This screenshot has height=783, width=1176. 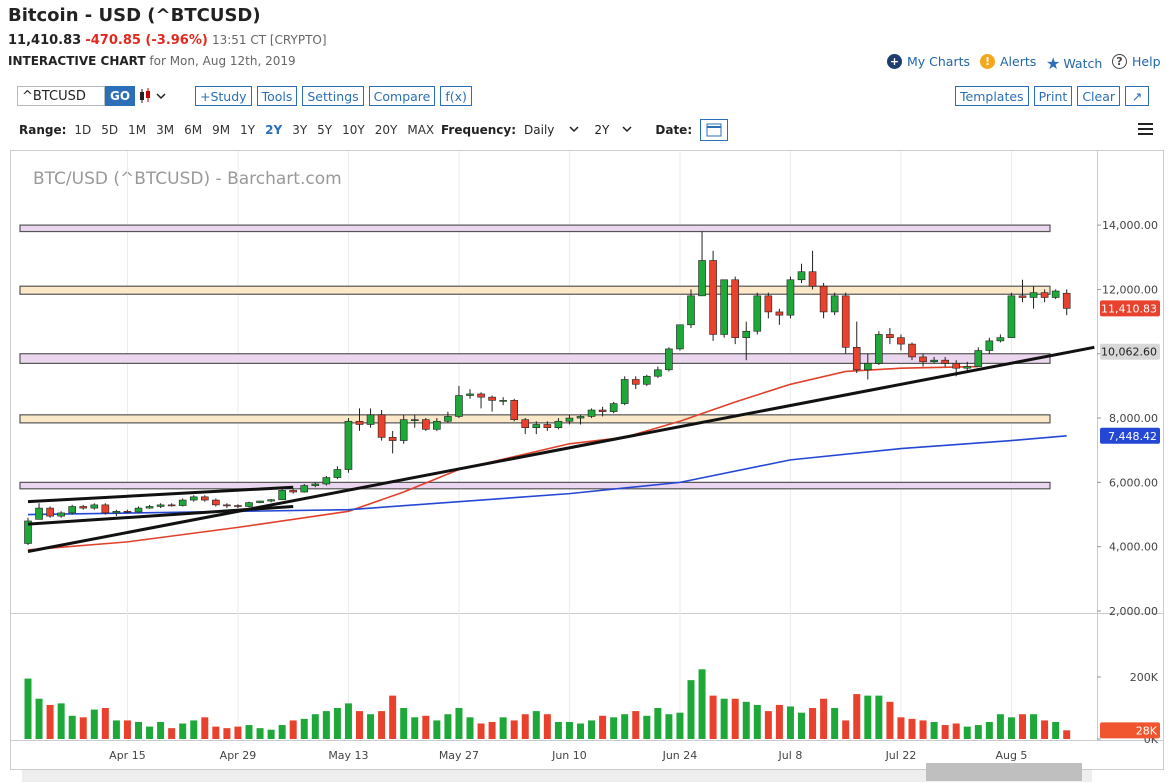 I want to click on range-option: MAX, so click(x=421, y=130).